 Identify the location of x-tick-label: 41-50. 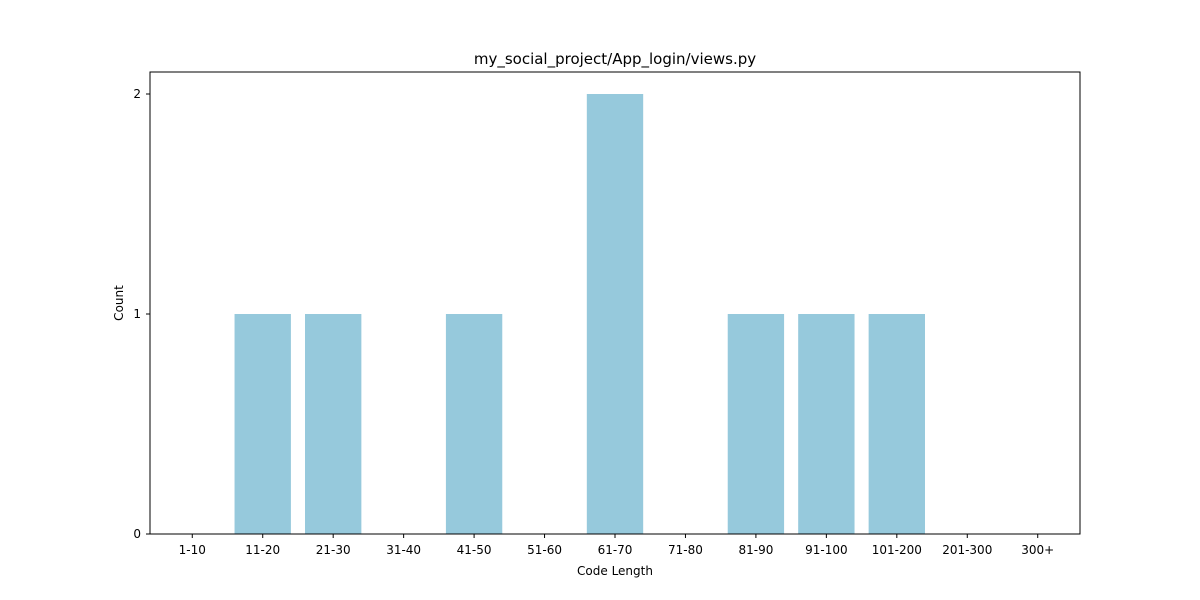
(474, 550).